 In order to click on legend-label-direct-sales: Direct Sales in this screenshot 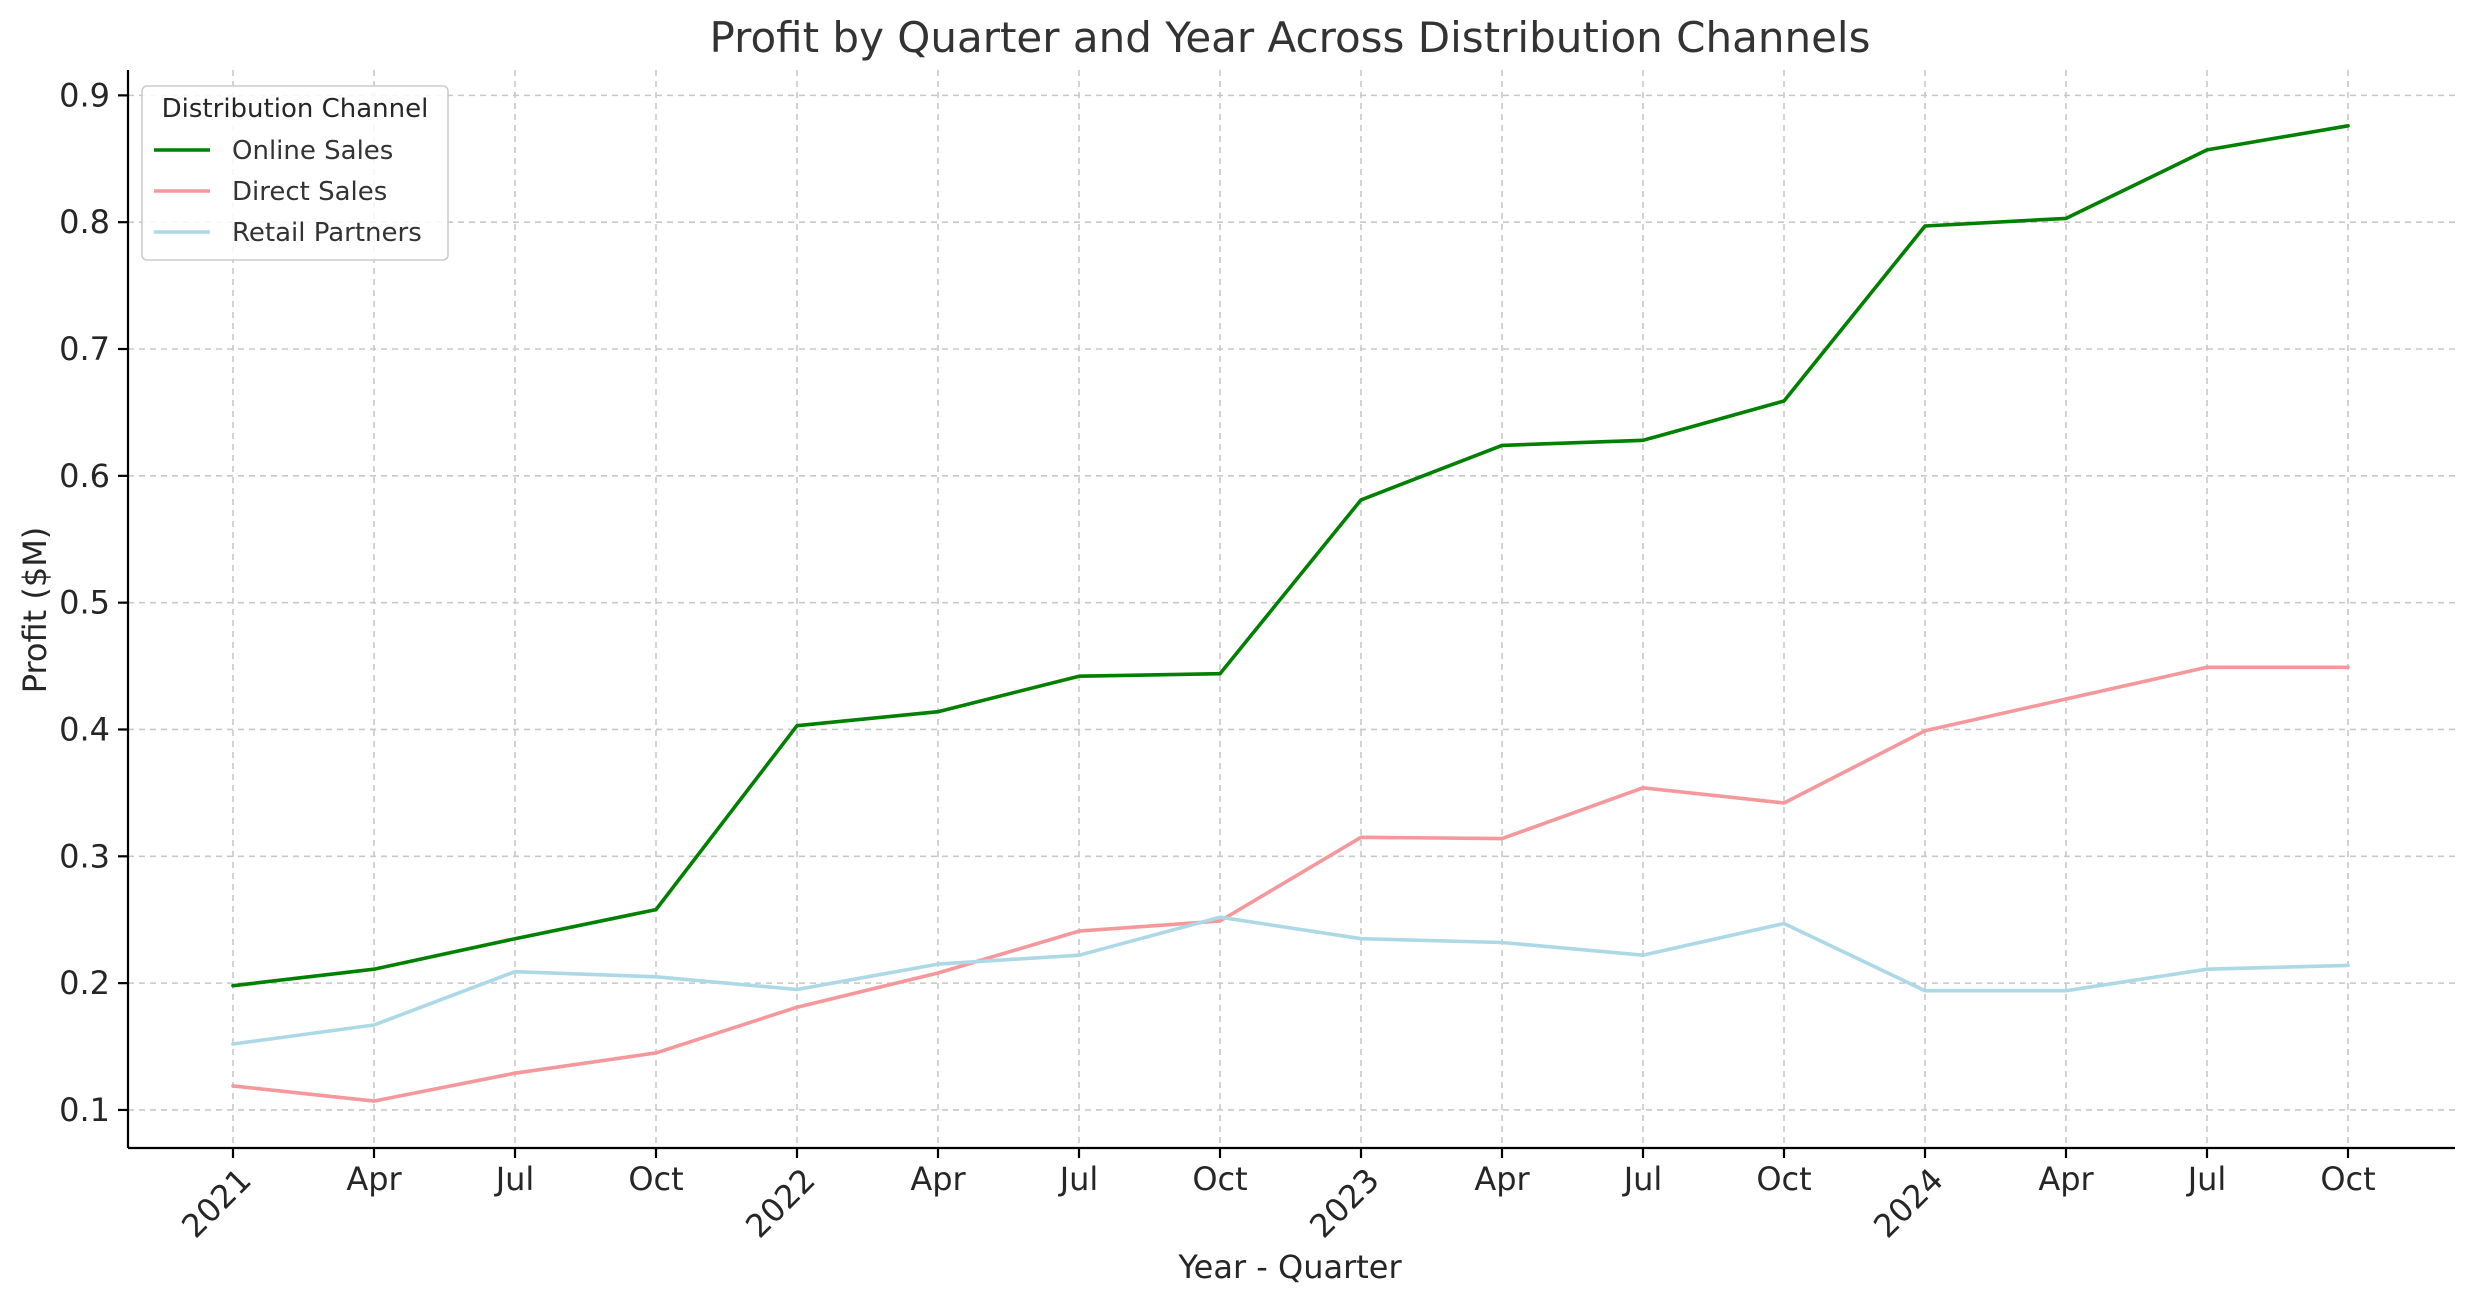, I will do `click(309, 192)`.